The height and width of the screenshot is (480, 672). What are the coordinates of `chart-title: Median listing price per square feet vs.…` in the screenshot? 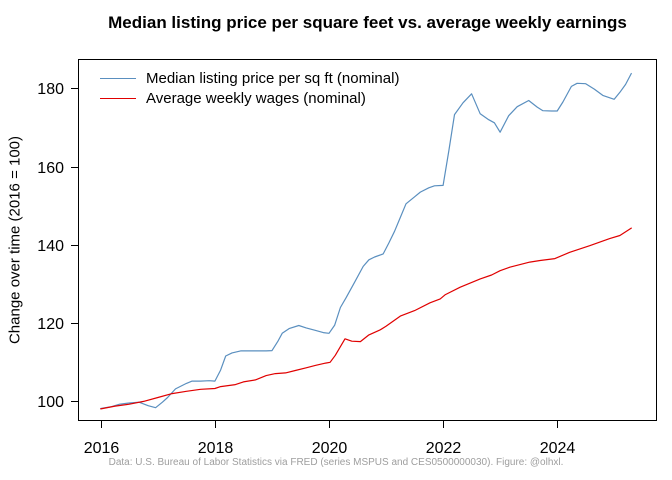 It's located at (367, 22).